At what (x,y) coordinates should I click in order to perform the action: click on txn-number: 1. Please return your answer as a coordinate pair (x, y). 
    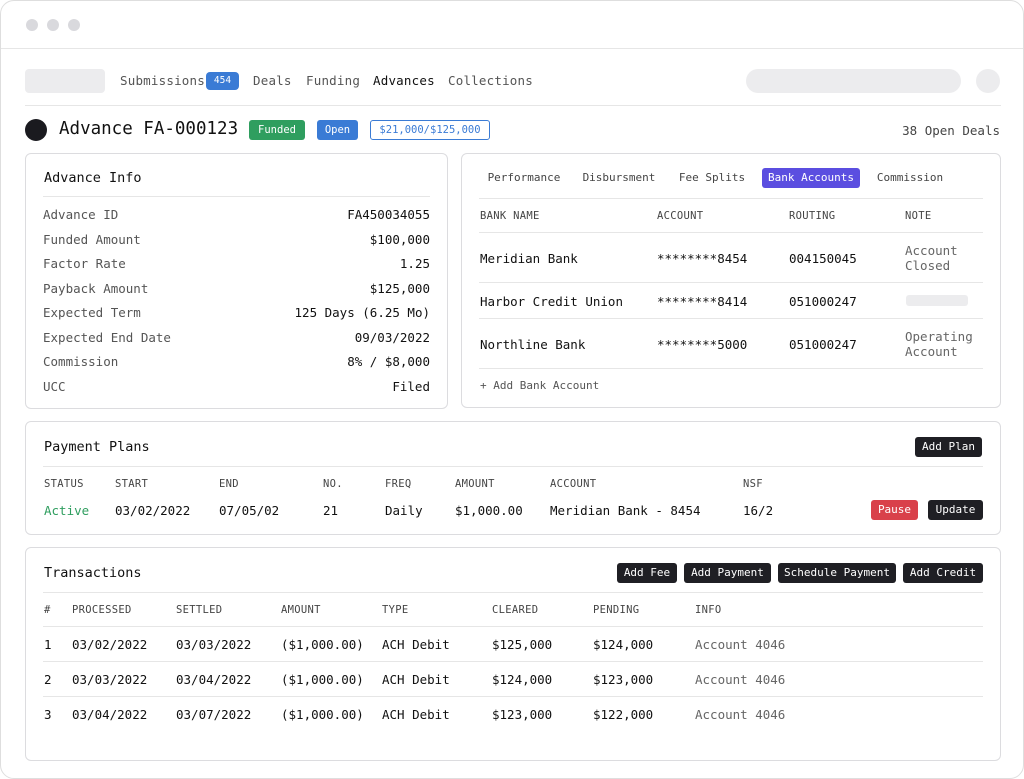
    Looking at the image, I should click on (48, 644).